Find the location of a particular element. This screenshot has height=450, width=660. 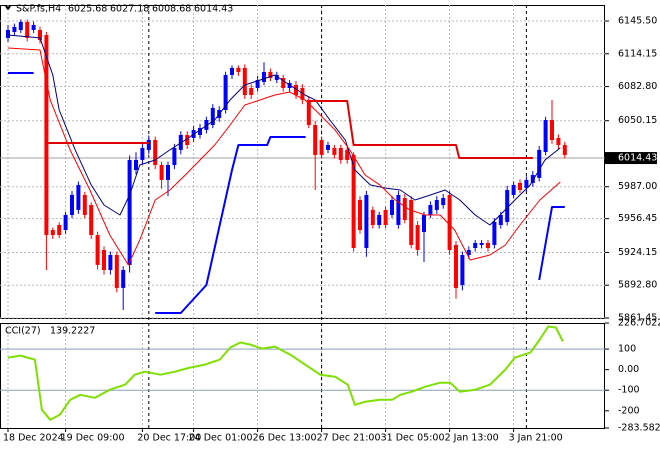

x-tick-label: 18 Dec 2024 is located at coordinates (33, 438).